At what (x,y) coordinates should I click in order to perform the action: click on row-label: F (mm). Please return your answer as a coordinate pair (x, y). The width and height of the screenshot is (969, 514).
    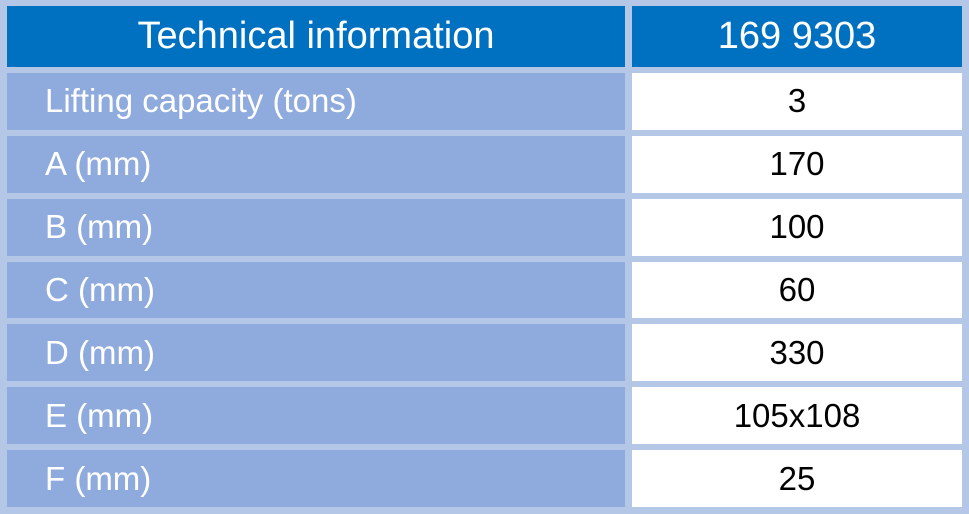
    Looking at the image, I should click on (316, 478).